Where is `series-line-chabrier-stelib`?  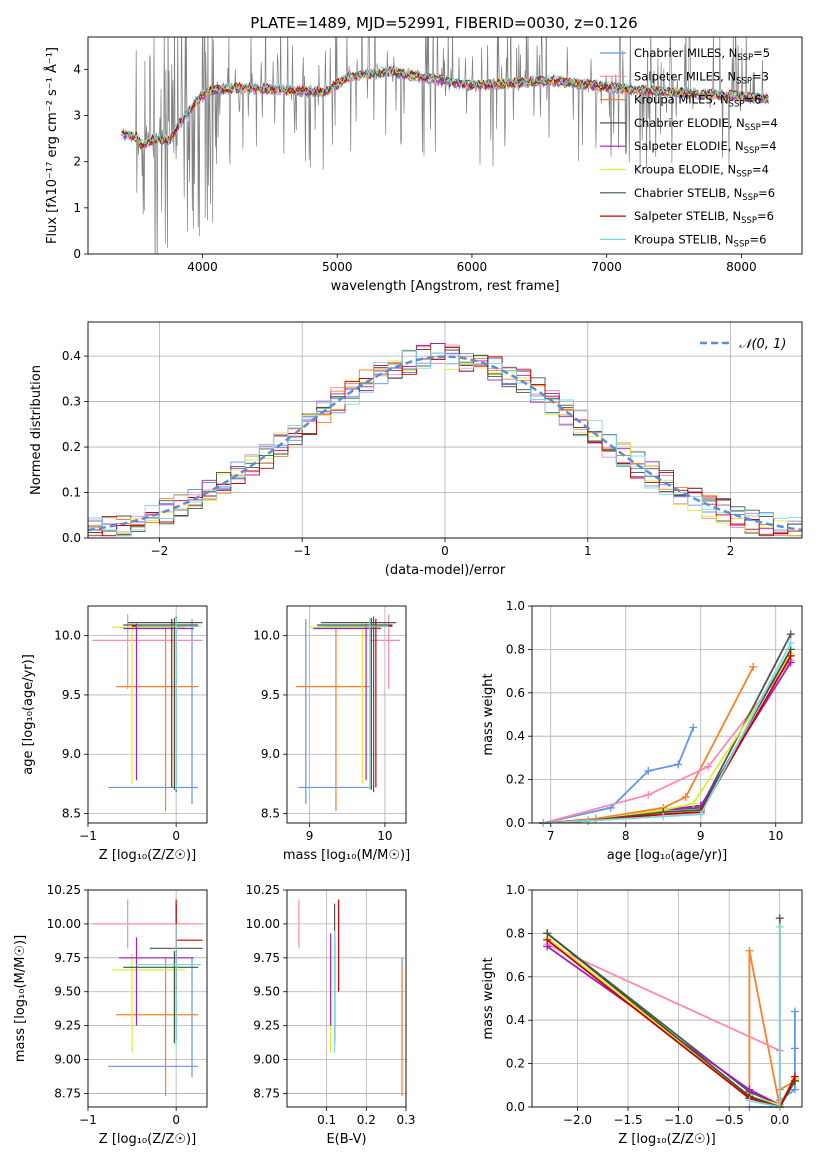 series-line-chabrier-stelib is located at coordinates (671, 1020).